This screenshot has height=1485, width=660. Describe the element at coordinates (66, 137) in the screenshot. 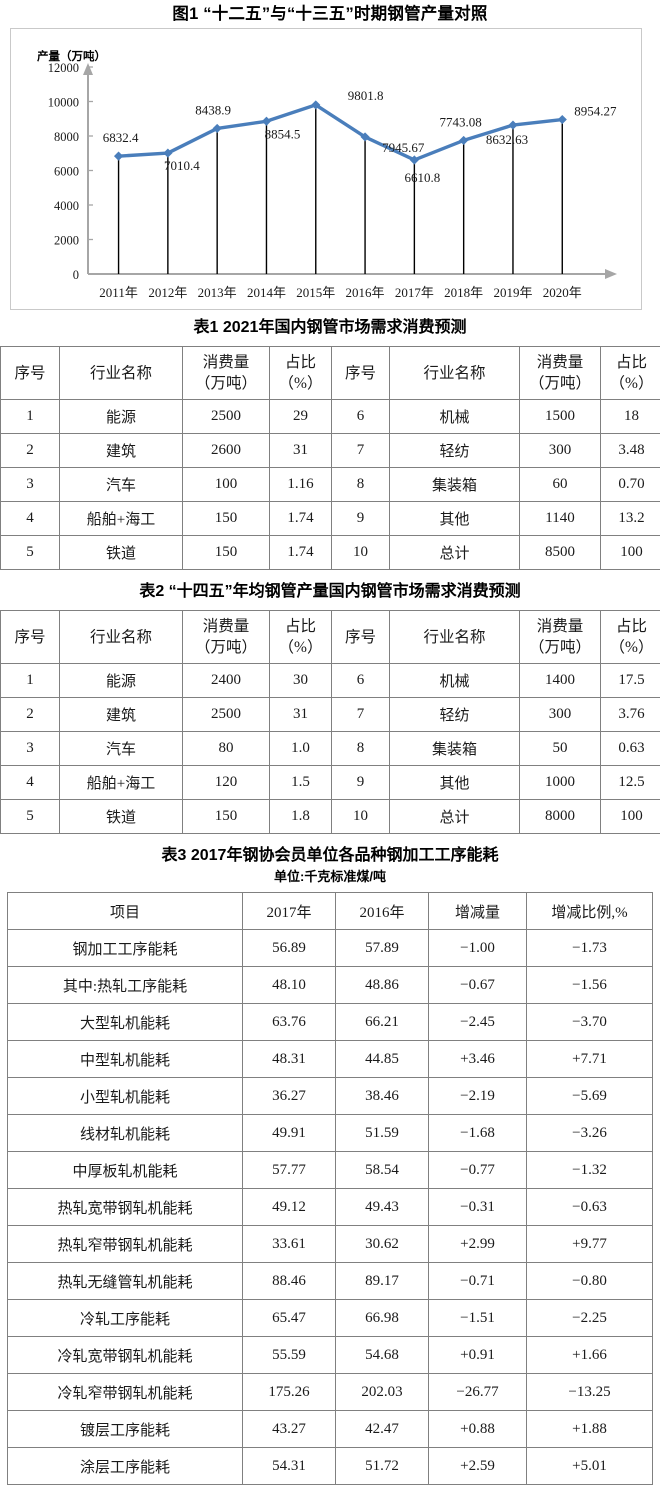

I see `svg-text: 8000` at that location.